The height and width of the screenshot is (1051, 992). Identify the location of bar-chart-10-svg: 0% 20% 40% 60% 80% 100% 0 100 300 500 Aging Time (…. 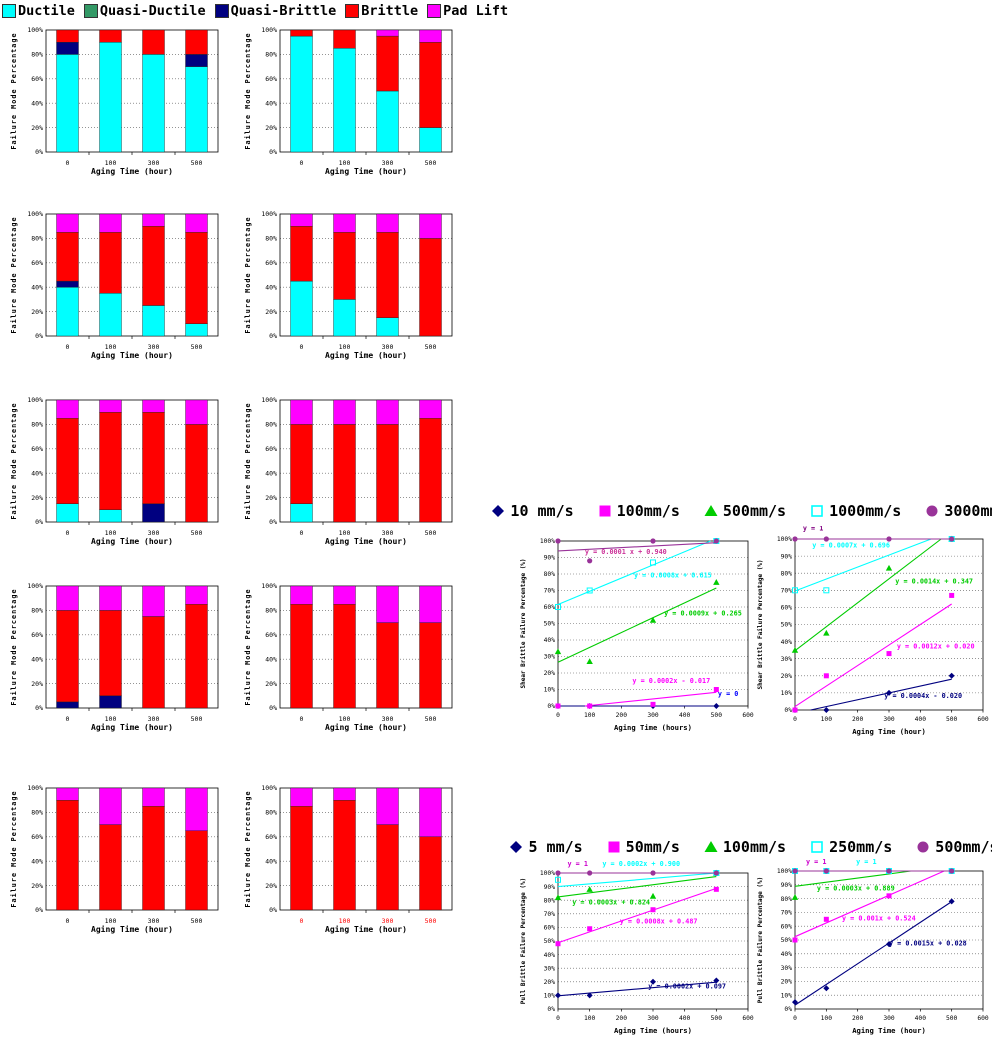
(348, 859).